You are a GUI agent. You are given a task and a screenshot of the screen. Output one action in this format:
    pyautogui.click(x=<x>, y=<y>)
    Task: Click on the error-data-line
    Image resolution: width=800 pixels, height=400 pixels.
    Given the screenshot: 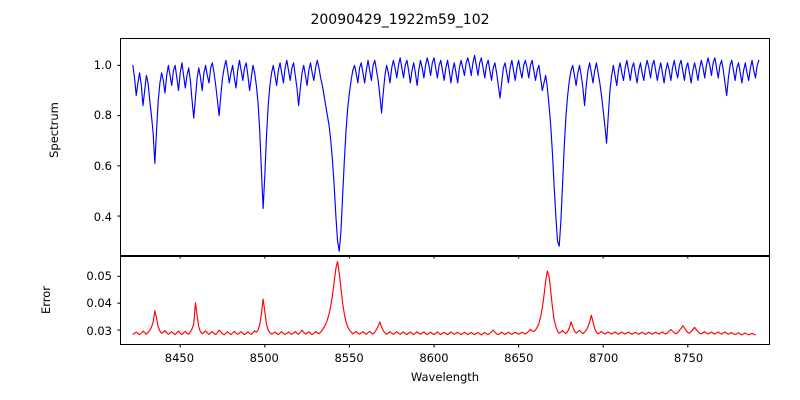 What is the action you would take?
    pyautogui.click(x=444, y=298)
    